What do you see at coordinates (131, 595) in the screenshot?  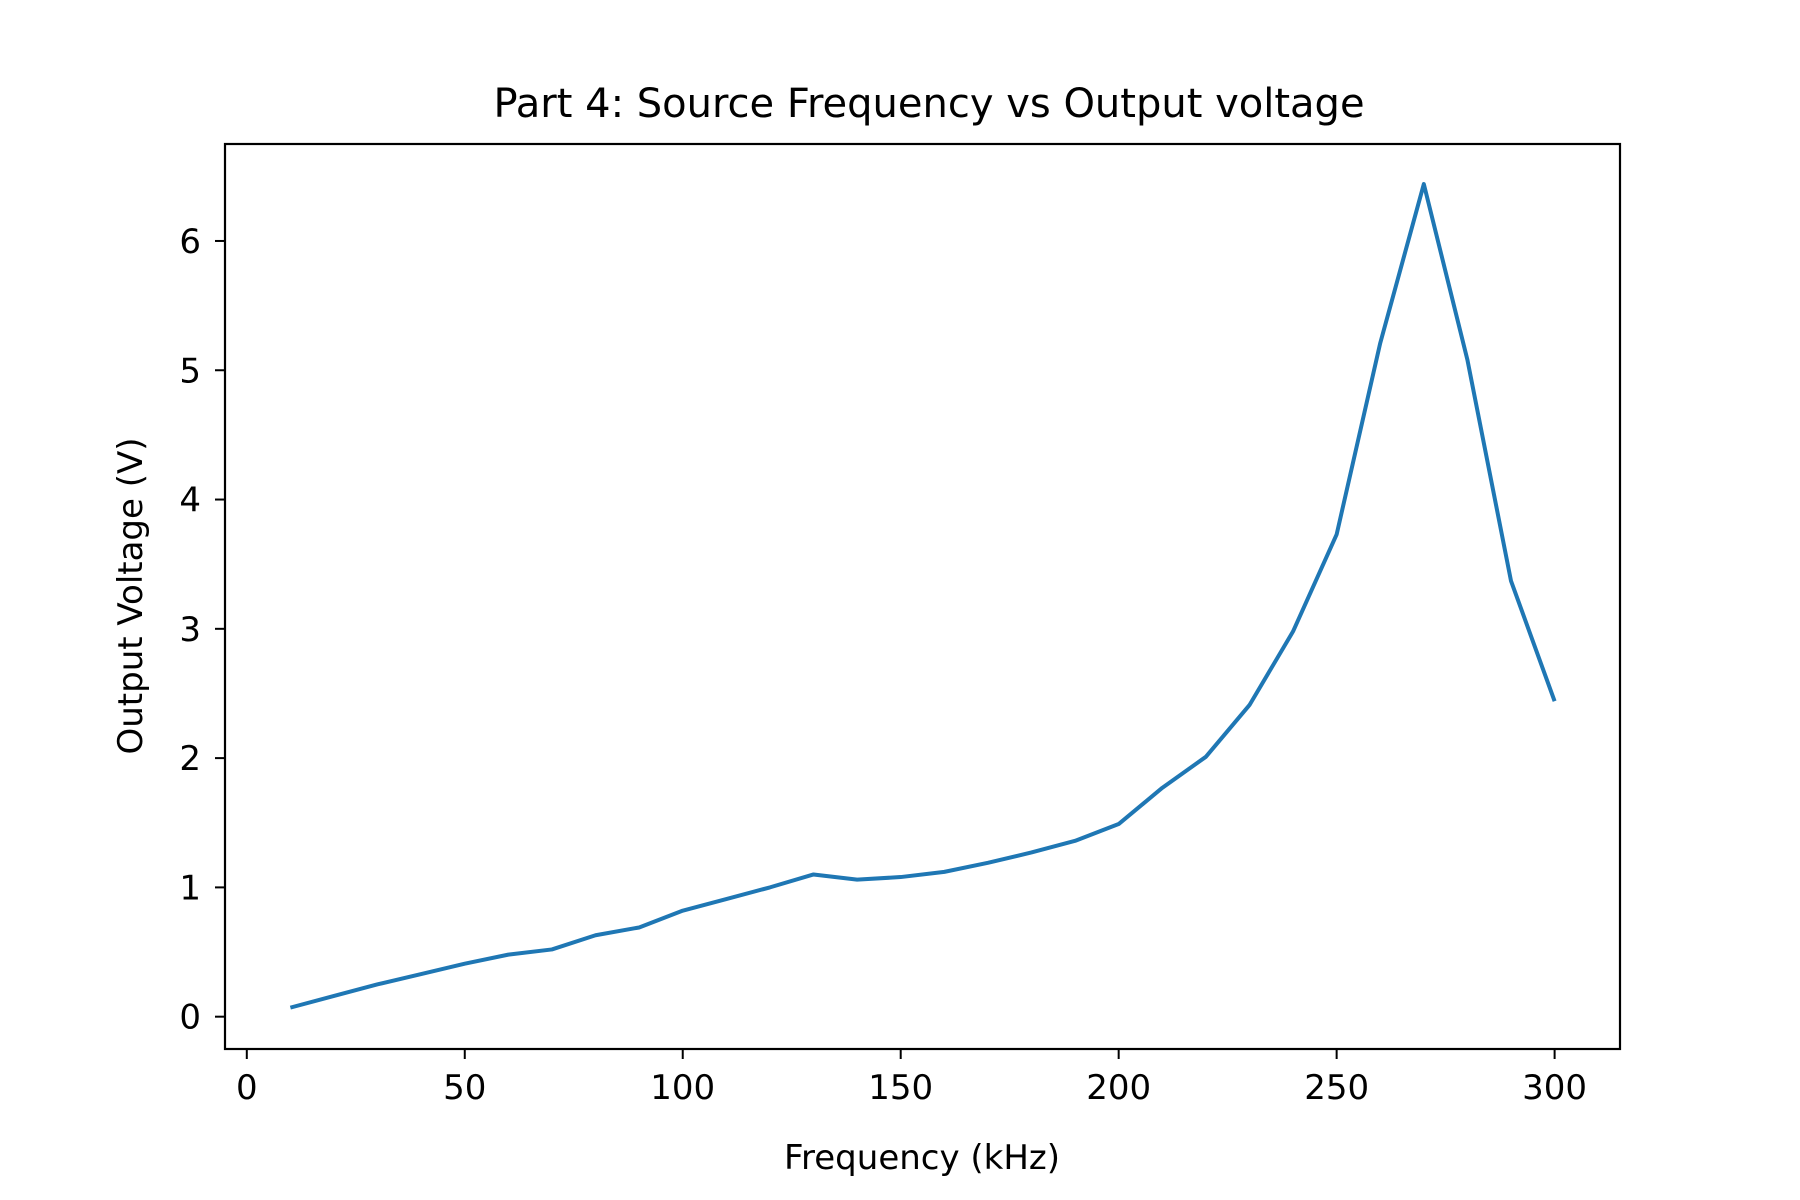 I see `y-axis-label: Output Voltage (V)` at bounding box center [131, 595].